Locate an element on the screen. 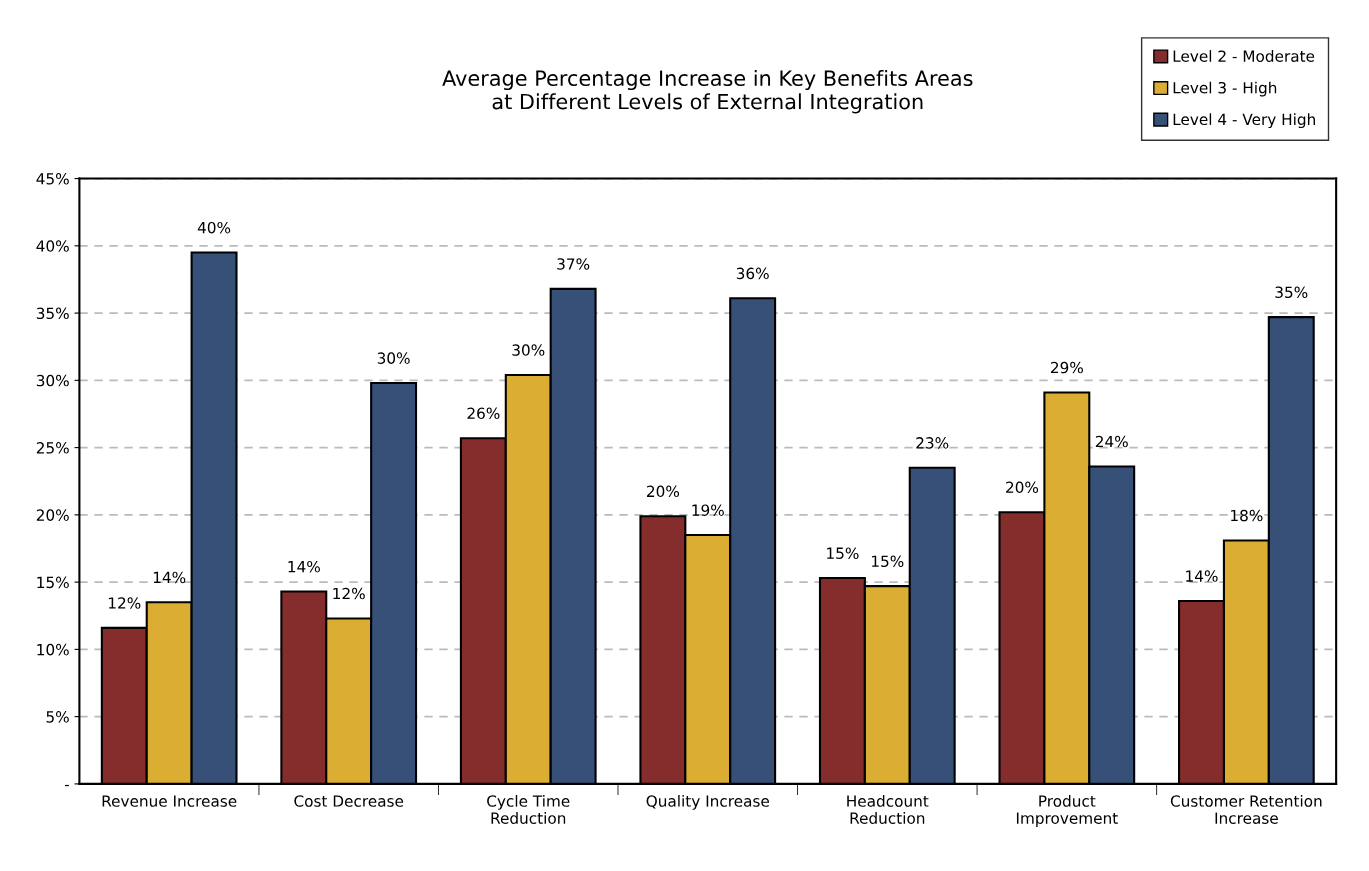 This screenshot has height=871, width=1369. data-label: 24% is located at coordinates (1111, 441).